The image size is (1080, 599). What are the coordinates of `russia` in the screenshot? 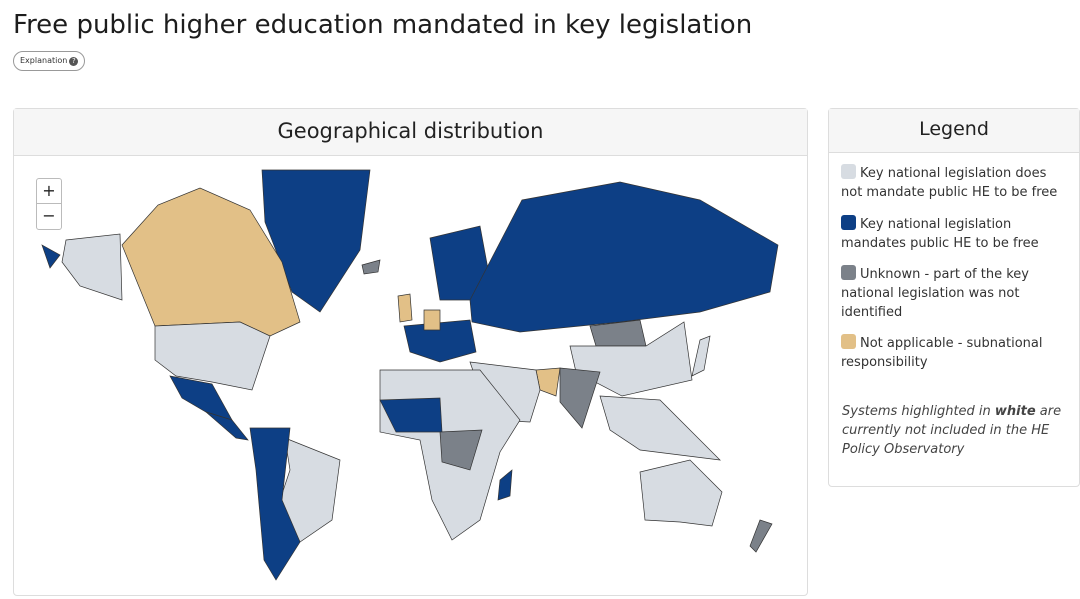 It's located at (624, 257).